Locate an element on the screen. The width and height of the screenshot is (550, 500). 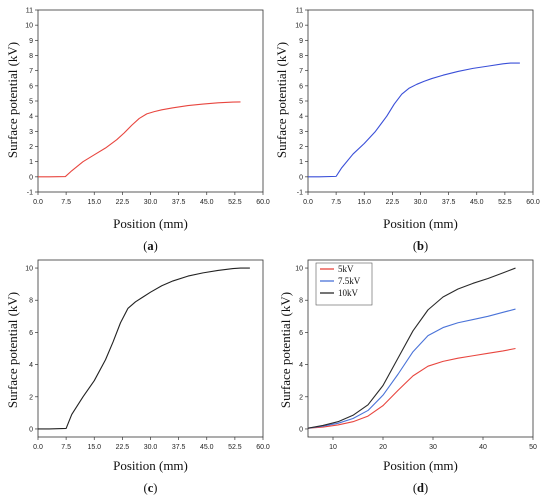
panel-label: (b) is located at coordinates (420, 246).